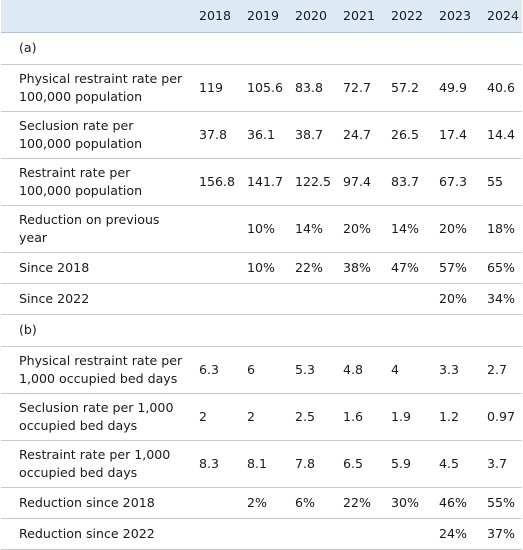  I want to click on cell-value: 38.7, so click(309, 134).